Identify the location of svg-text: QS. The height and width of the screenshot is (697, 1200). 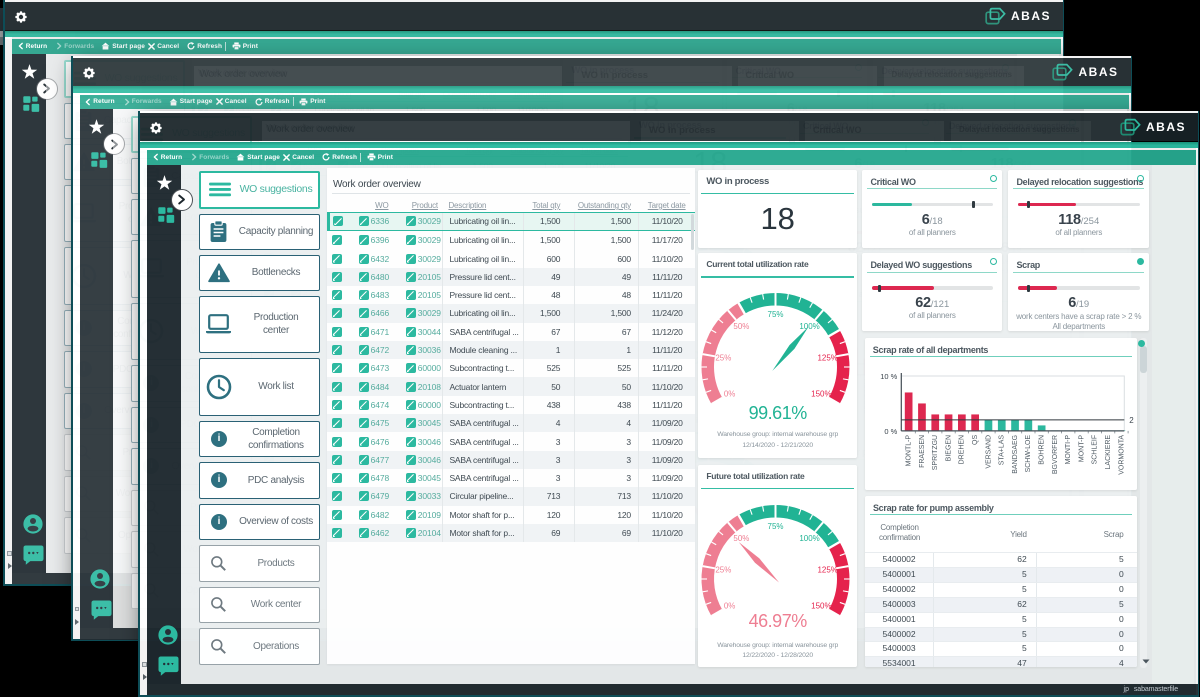
(975, 439).